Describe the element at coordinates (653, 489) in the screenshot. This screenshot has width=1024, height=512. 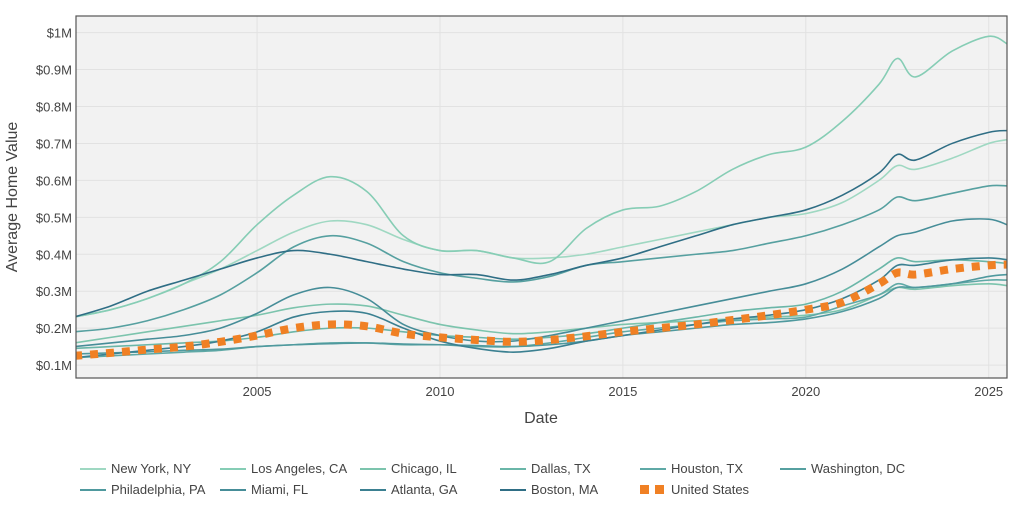
I see `legend-dotted-swatch-icon` at that location.